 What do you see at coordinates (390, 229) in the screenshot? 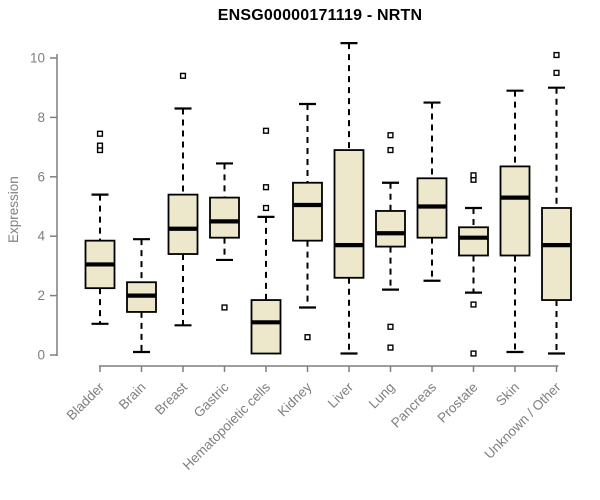
I see `box-lung` at bounding box center [390, 229].